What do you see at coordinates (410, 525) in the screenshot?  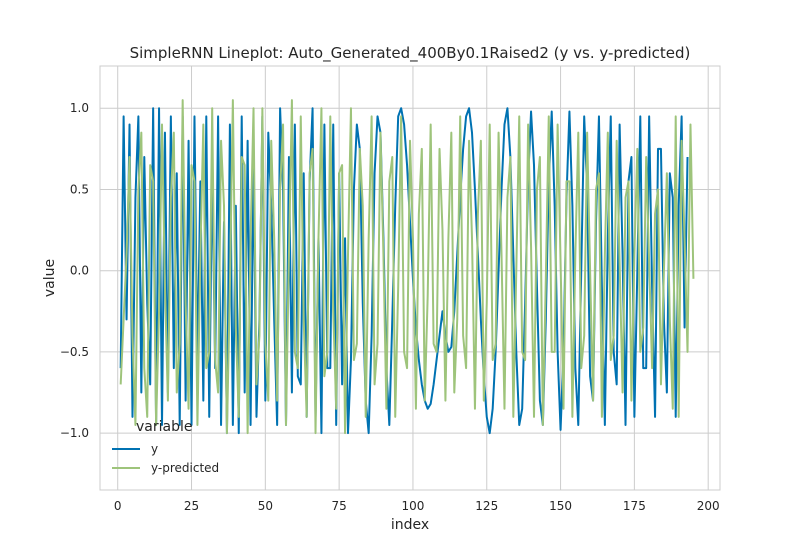 I see `x-axis-label: index` at bounding box center [410, 525].